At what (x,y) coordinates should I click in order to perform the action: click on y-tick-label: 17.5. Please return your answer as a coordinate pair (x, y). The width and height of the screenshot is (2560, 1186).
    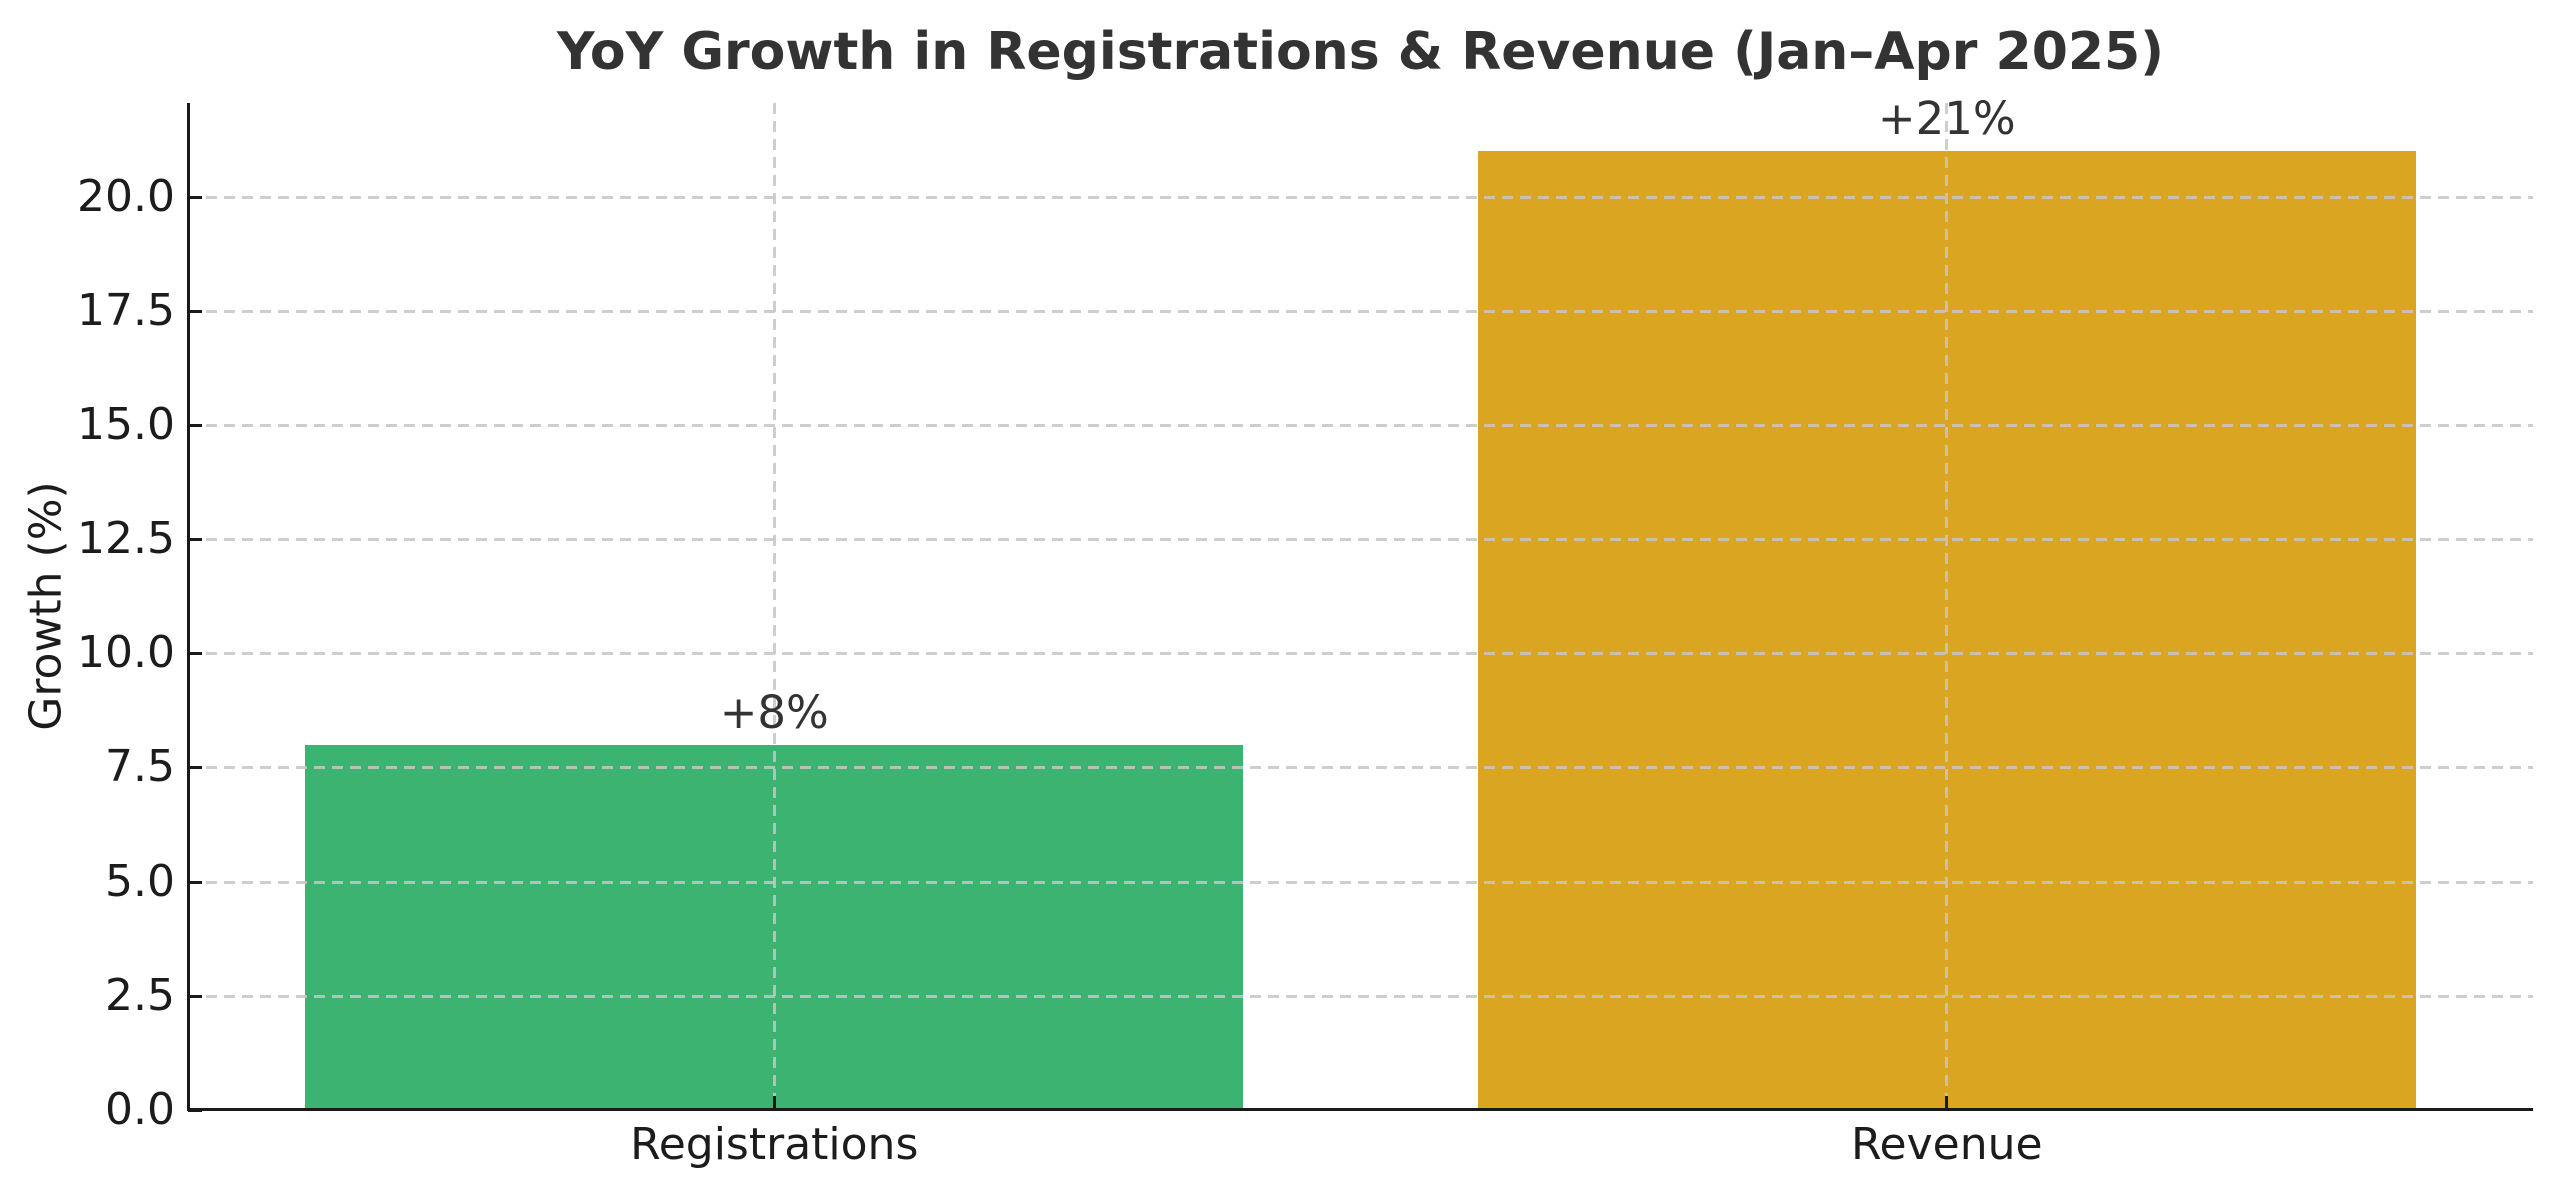
    Looking at the image, I should click on (126, 310).